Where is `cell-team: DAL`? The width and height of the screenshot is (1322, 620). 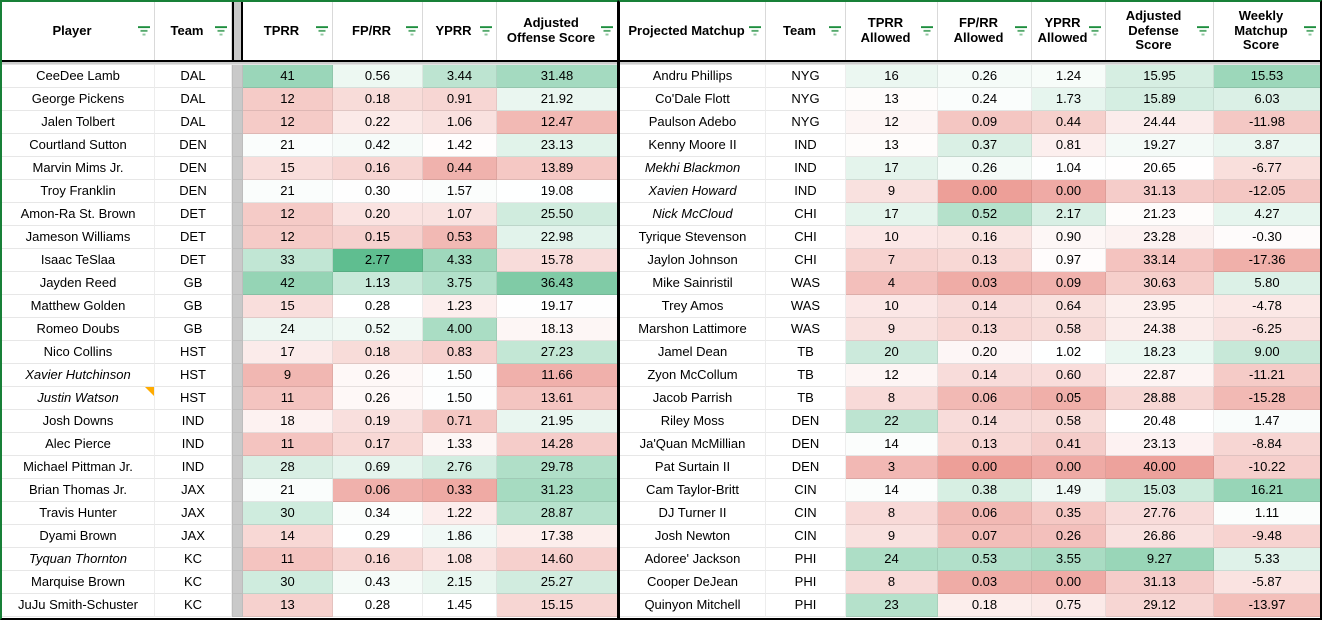
cell-team: DAL is located at coordinates (193, 76).